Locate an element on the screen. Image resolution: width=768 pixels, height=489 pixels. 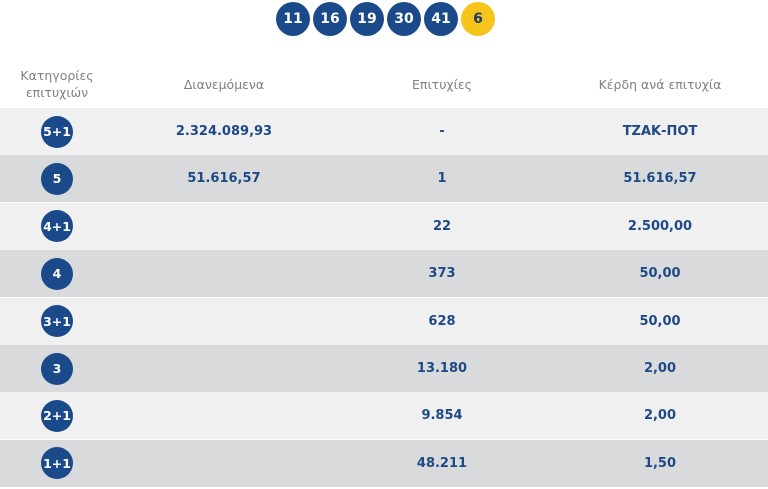
table-row: 3+1 628 50,00 is located at coordinates (384, 321).